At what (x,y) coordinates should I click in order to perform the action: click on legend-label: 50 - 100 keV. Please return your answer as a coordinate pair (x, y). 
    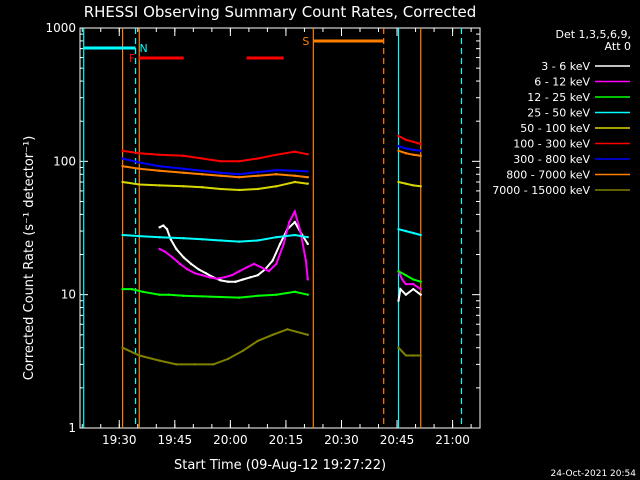
    Looking at the image, I should click on (555, 128).